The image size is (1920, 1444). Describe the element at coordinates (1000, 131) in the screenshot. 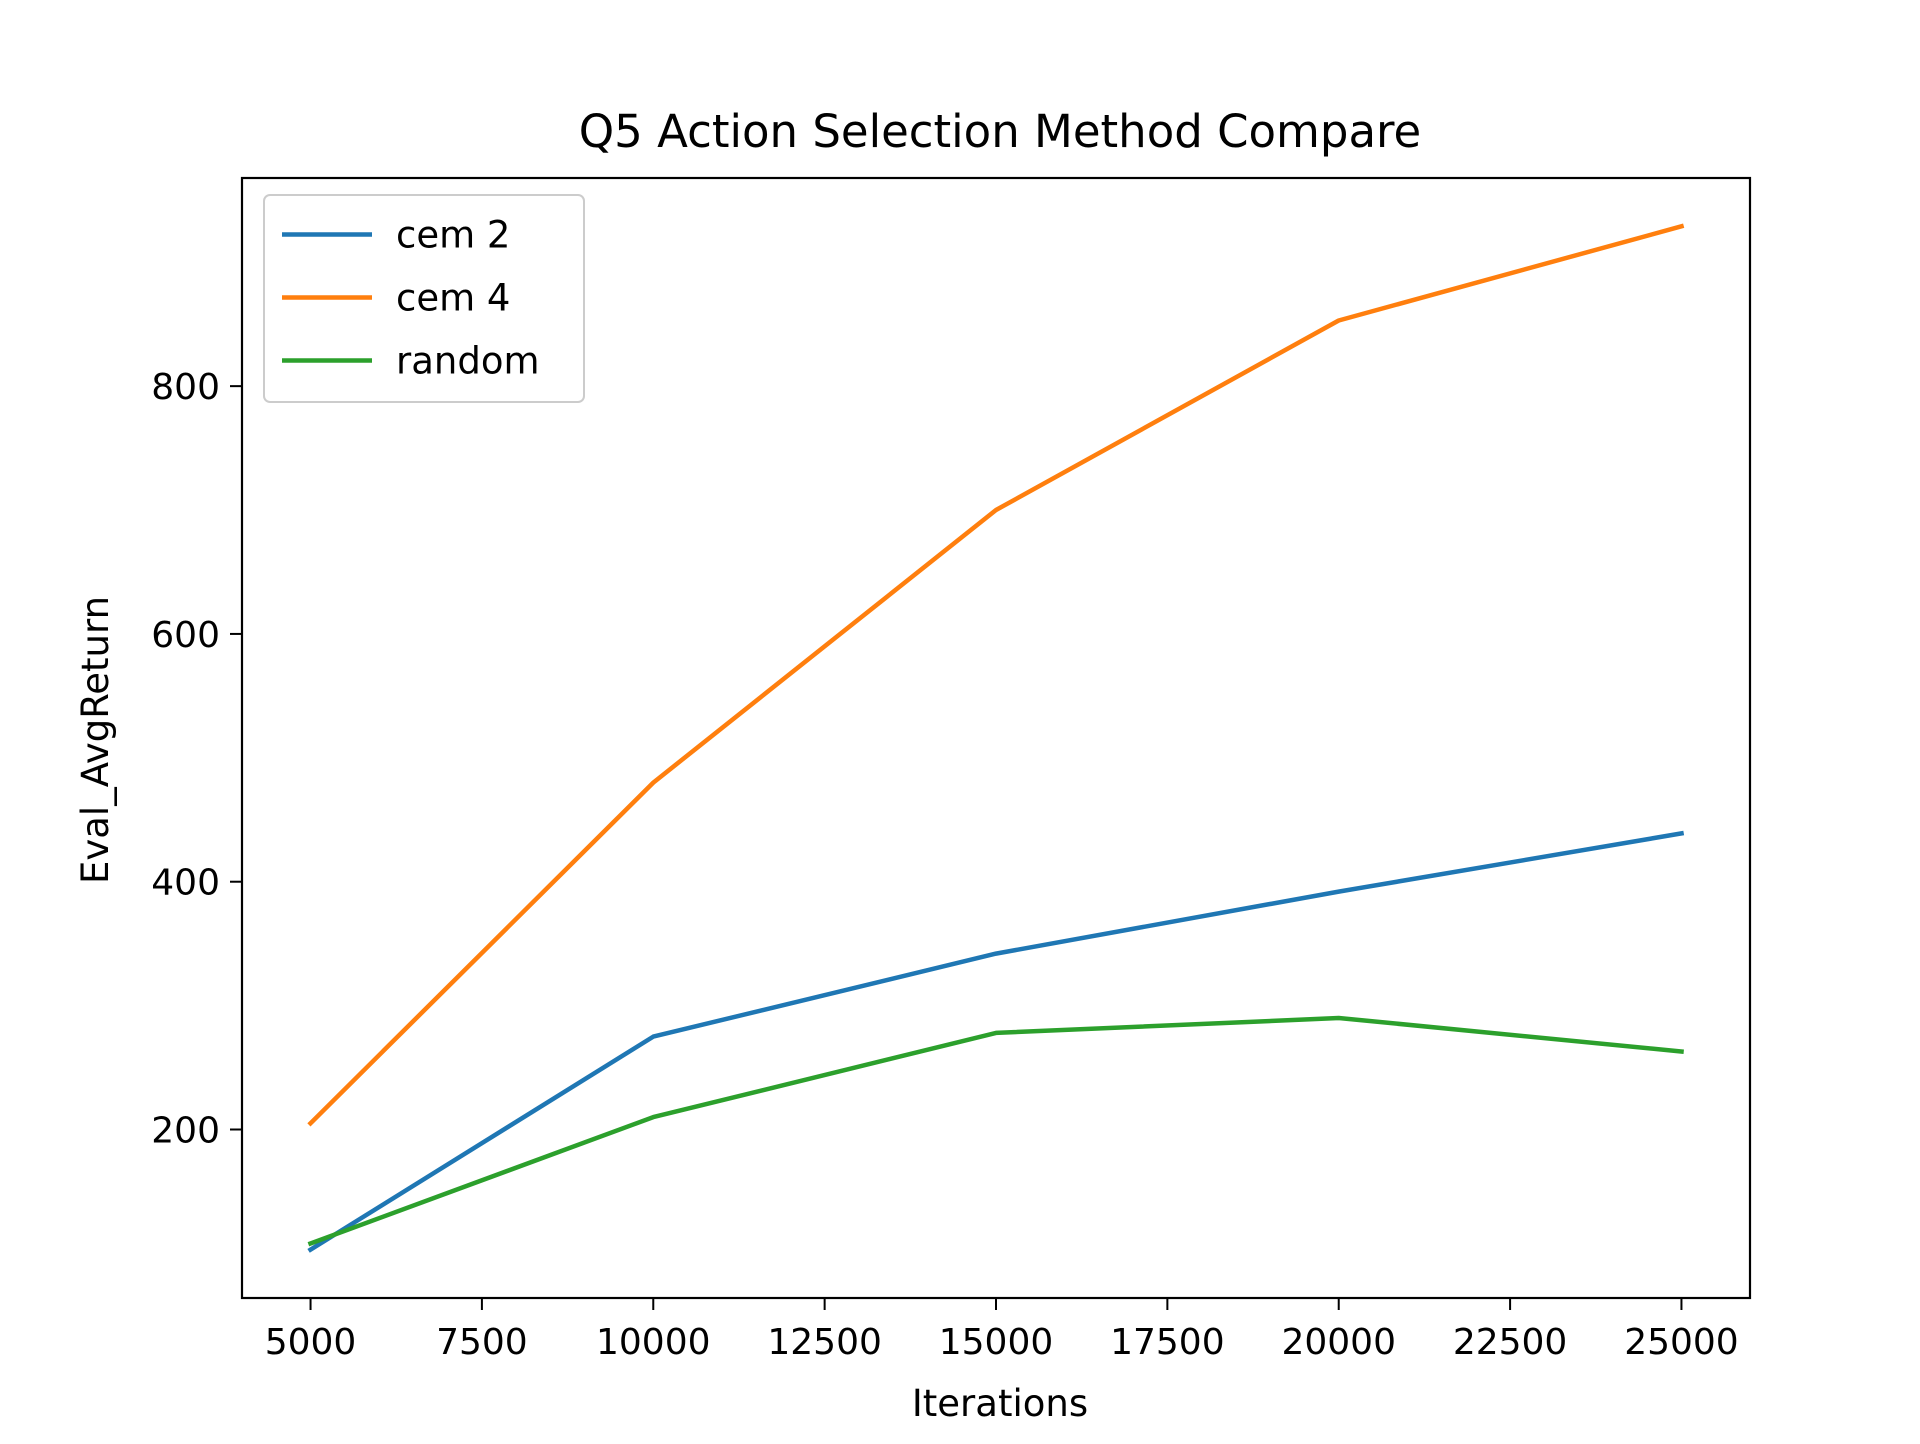

I see `chart-title: Q5 Action Selection Method Compare` at that location.